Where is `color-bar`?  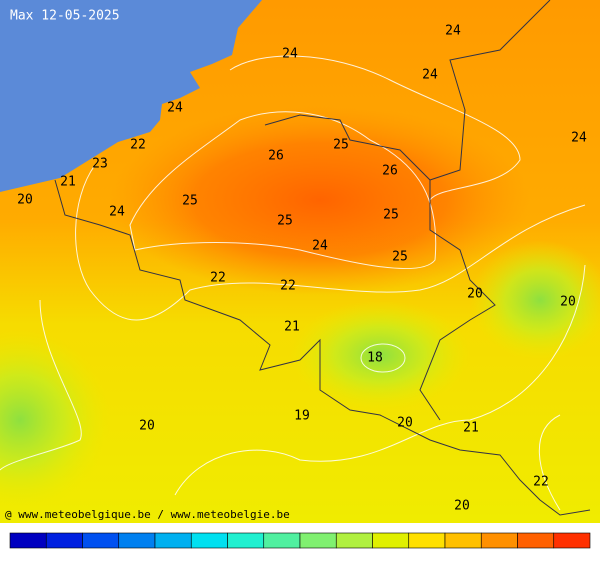
color-bar is located at coordinates (300, 540).